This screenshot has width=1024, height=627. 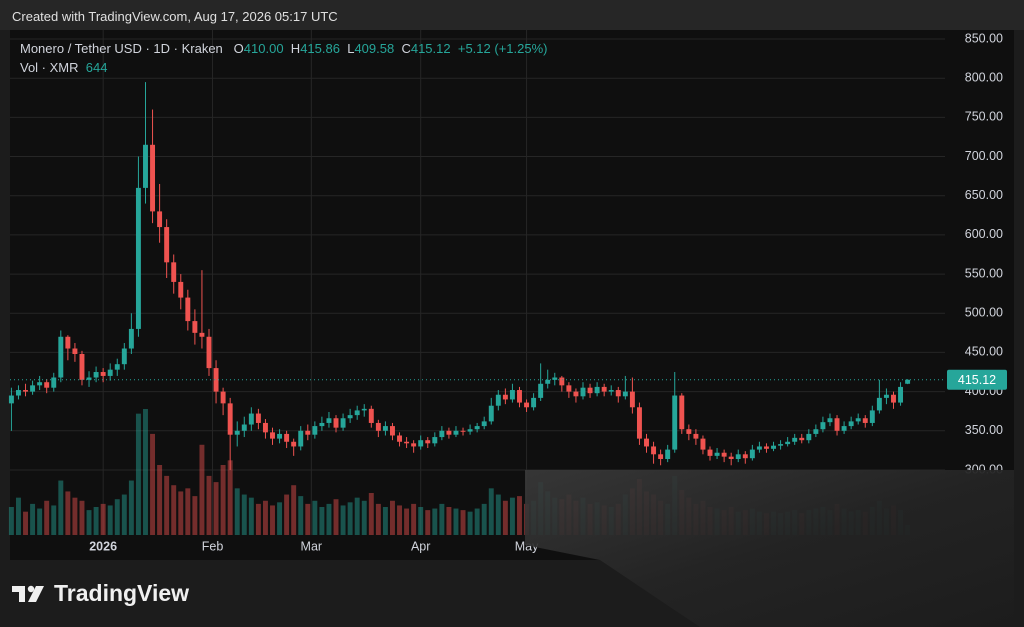 What do you see at coordinates (320, 48) in the screenshot?
I see `ohlc-value: 415.86` at bounding box center [320, 48].